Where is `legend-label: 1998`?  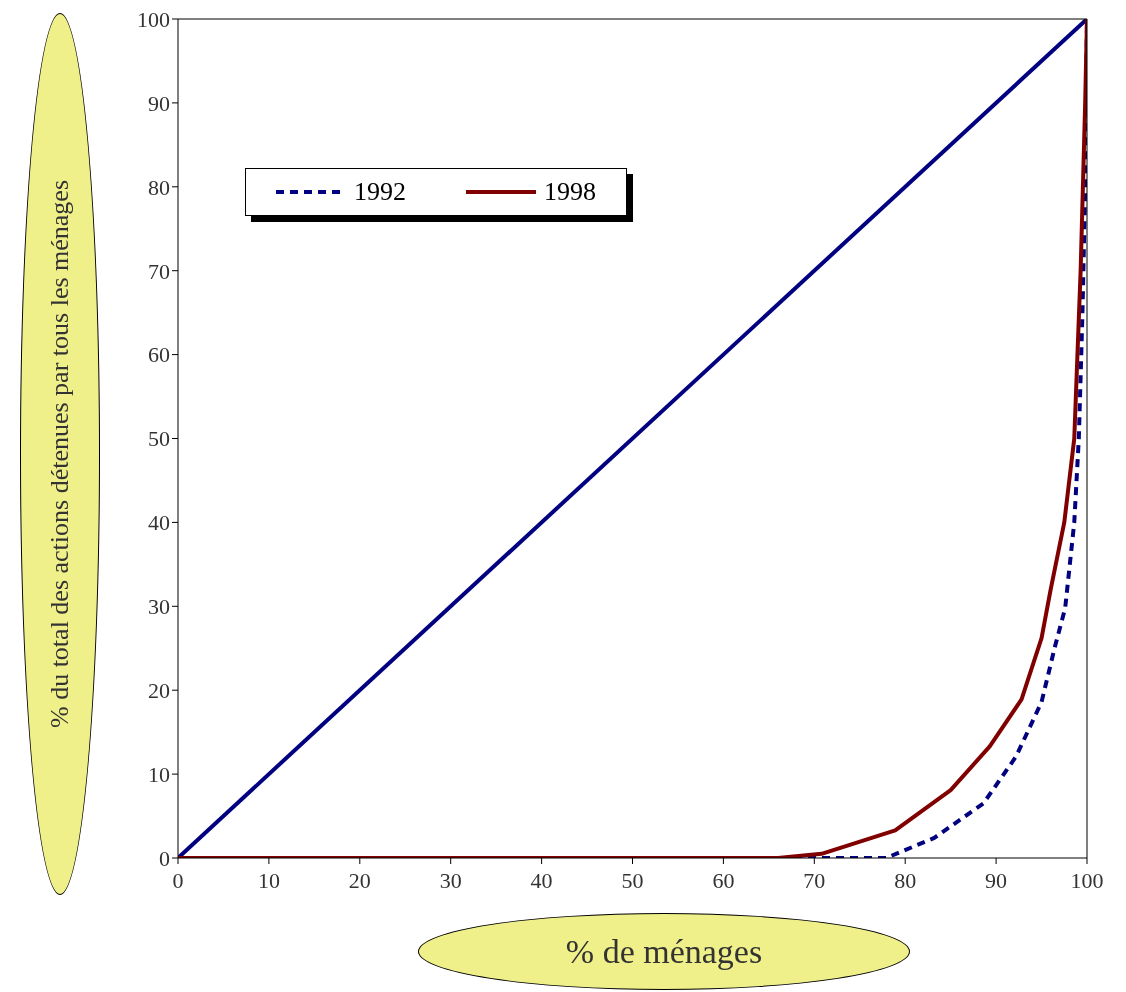 legend-label: 1998 is located at coordinates (570, 192).